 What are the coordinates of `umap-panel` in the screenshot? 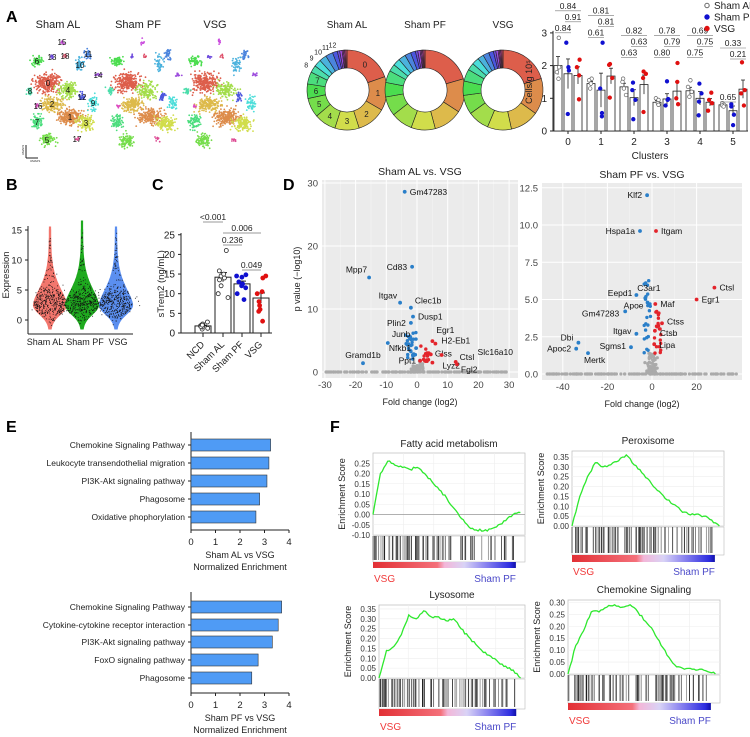 It's located at (64, 94).